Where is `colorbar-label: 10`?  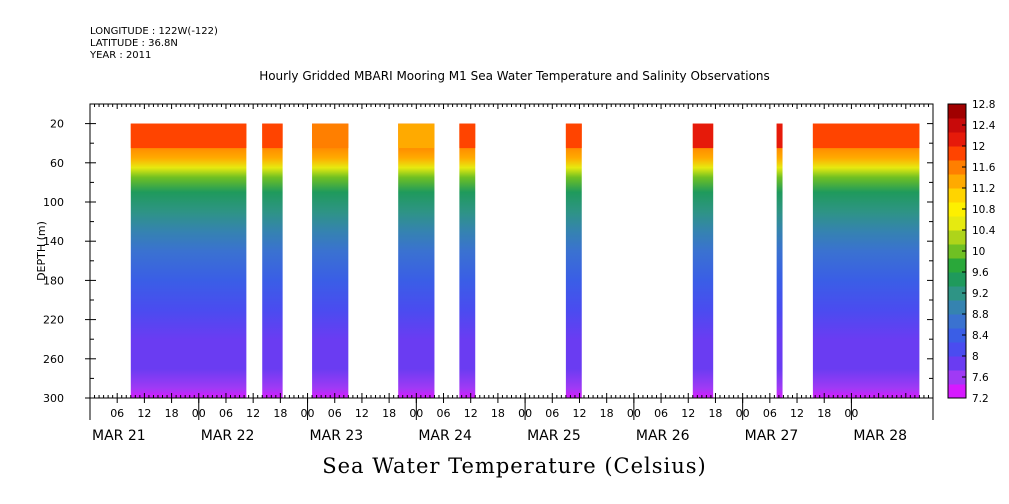
colorbar-label: 10 is located at coordinates (978, 252).